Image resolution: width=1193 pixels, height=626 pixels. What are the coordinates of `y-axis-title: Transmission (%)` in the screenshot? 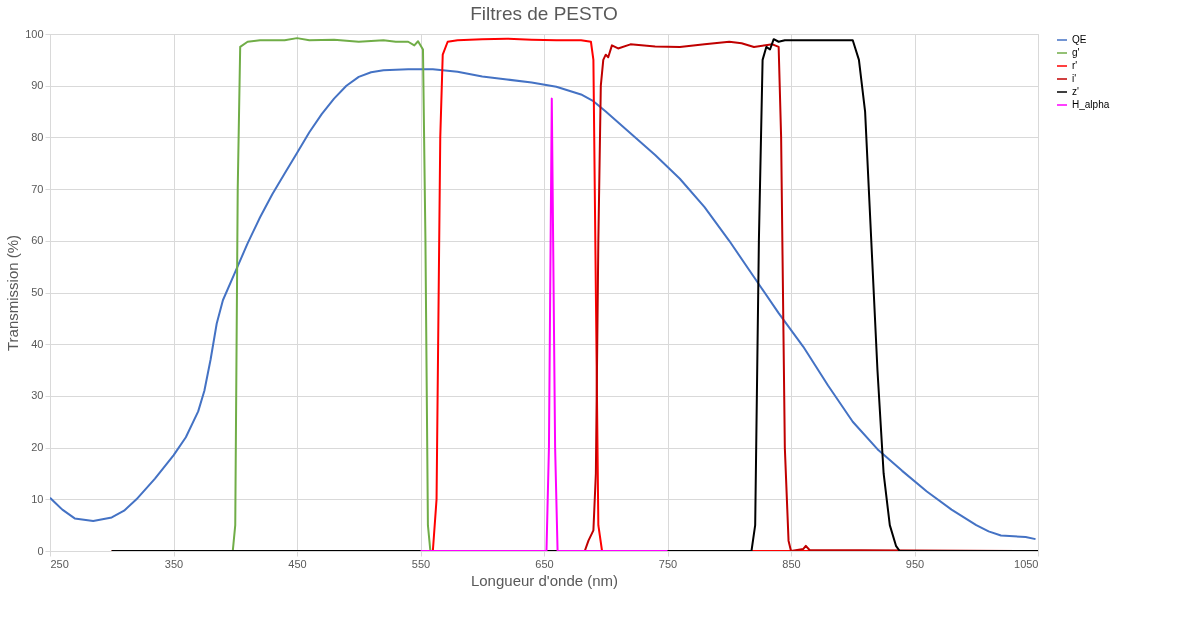 It's located at (13, 293).